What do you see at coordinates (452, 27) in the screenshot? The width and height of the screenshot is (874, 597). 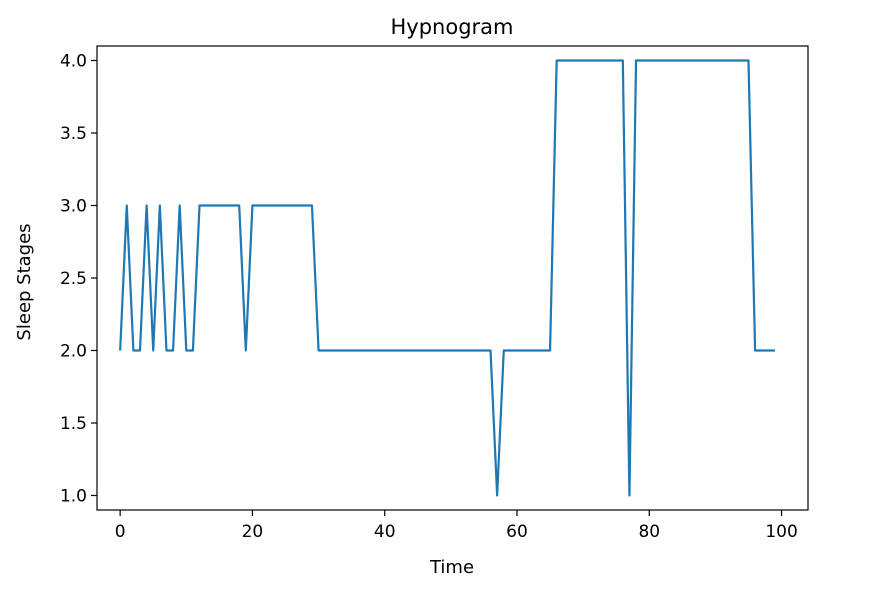 I see `chart-title: Hypnogram` at bounding box center [452, 27].